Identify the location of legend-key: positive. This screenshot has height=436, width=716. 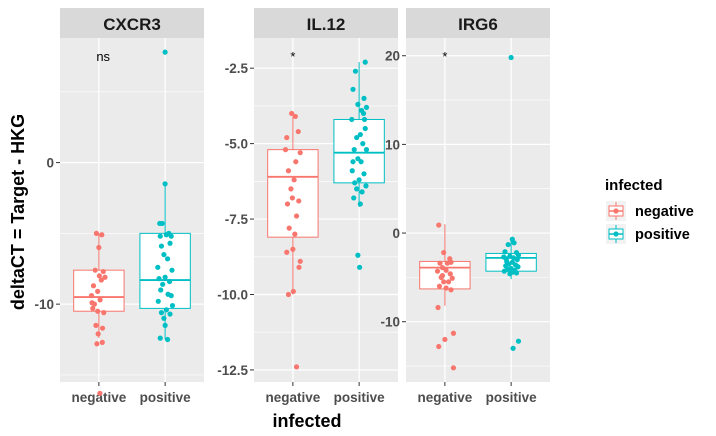
(648, 234).